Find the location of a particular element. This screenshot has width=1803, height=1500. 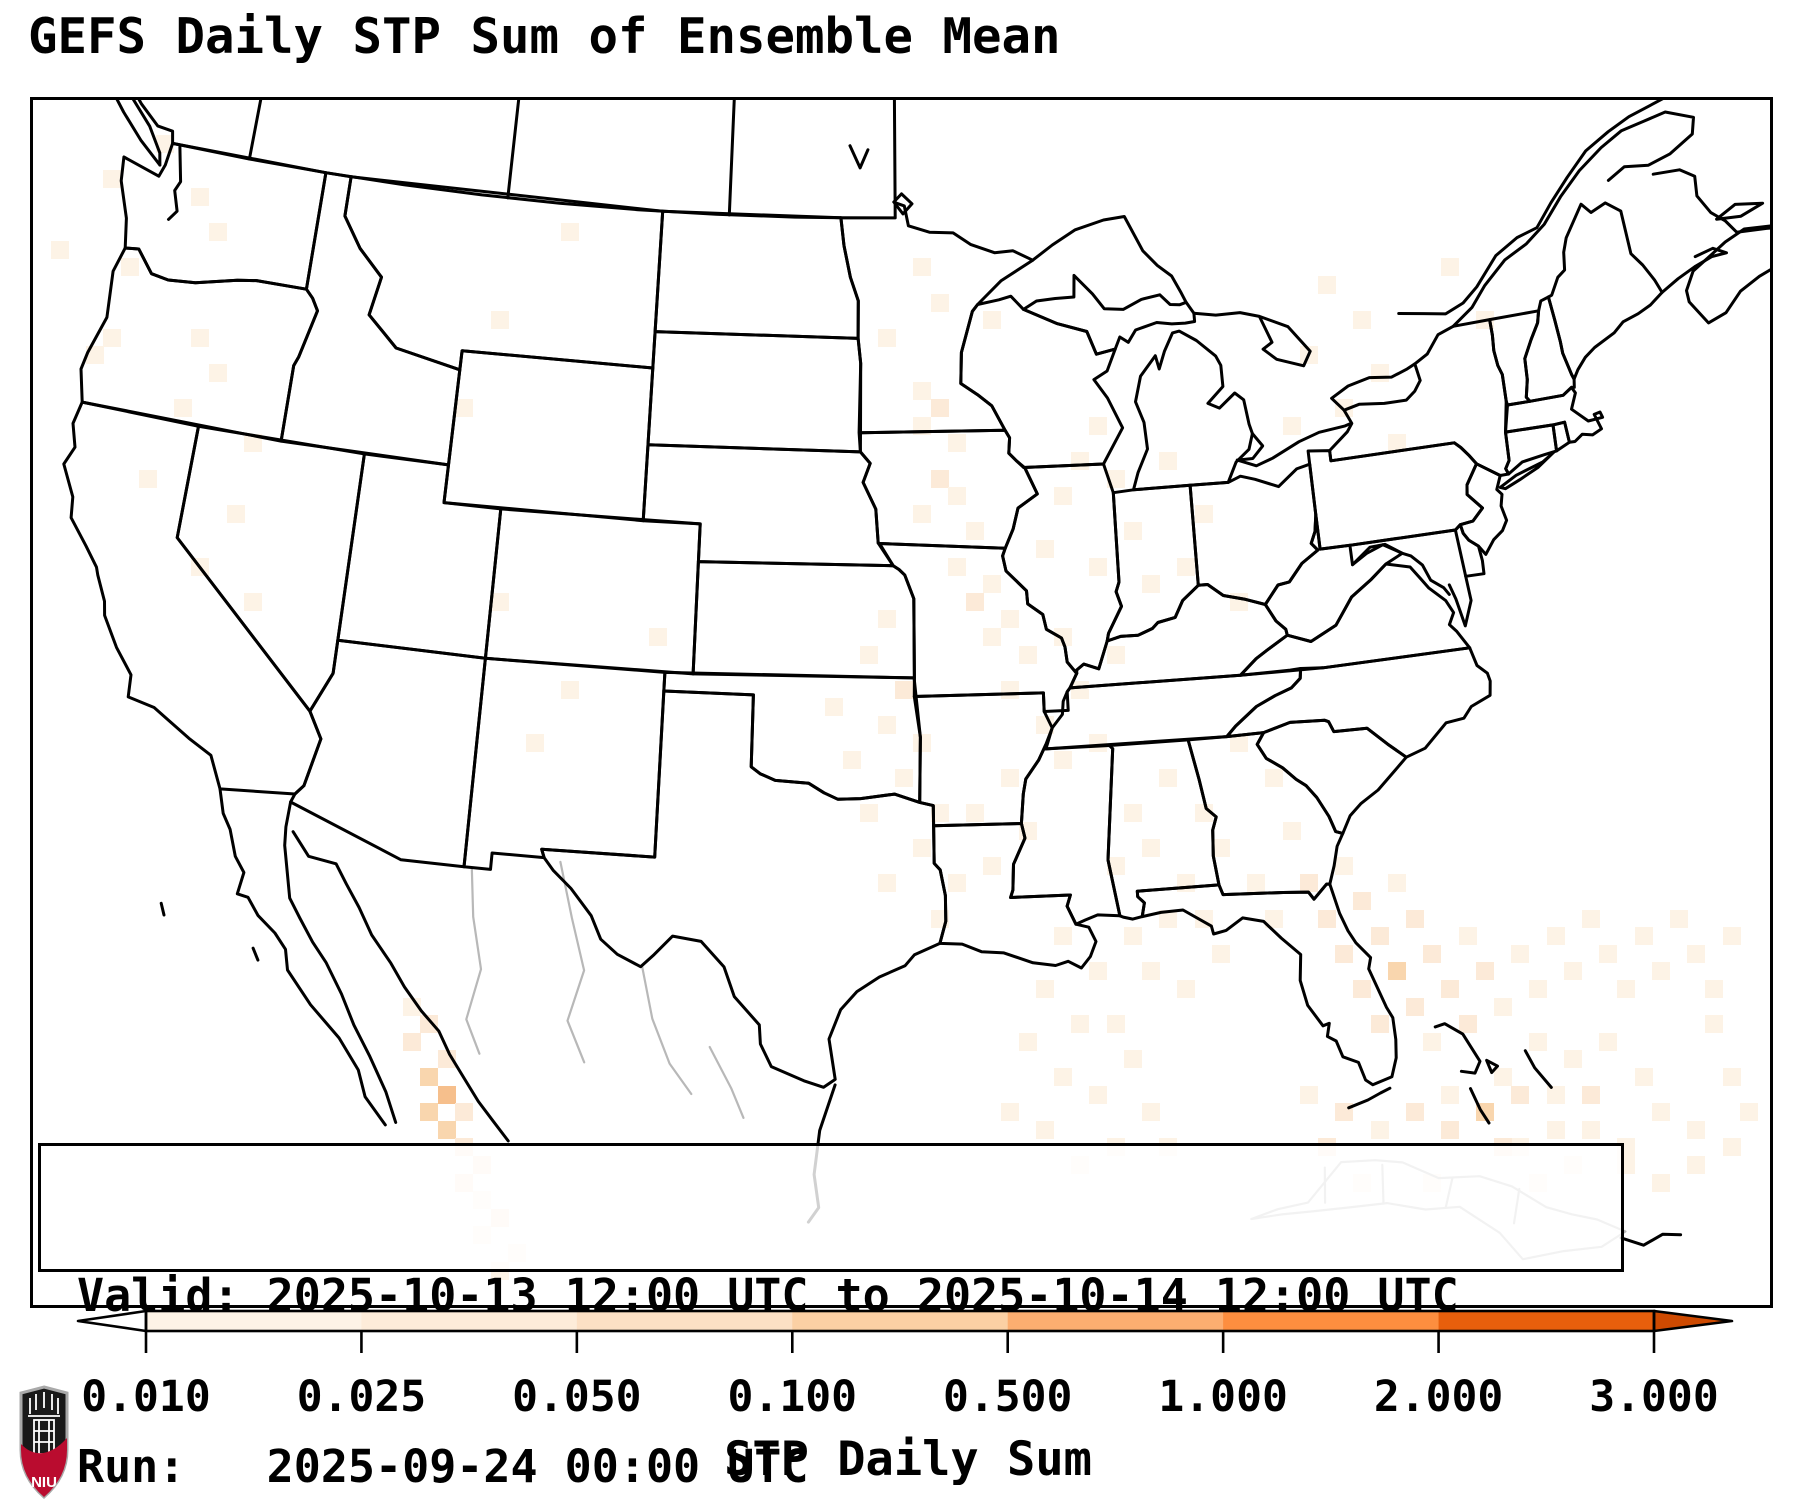

colorbar-tick-label: 0.010 is located at coordinates (146, 1397).